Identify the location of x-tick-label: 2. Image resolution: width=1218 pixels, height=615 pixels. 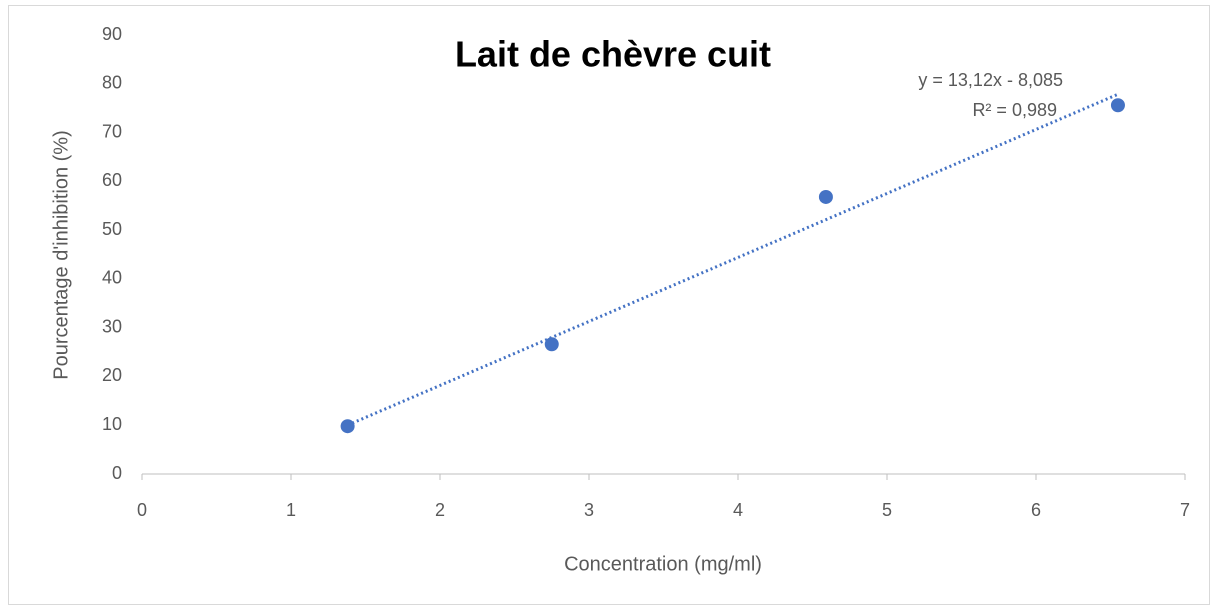
(440, 510).